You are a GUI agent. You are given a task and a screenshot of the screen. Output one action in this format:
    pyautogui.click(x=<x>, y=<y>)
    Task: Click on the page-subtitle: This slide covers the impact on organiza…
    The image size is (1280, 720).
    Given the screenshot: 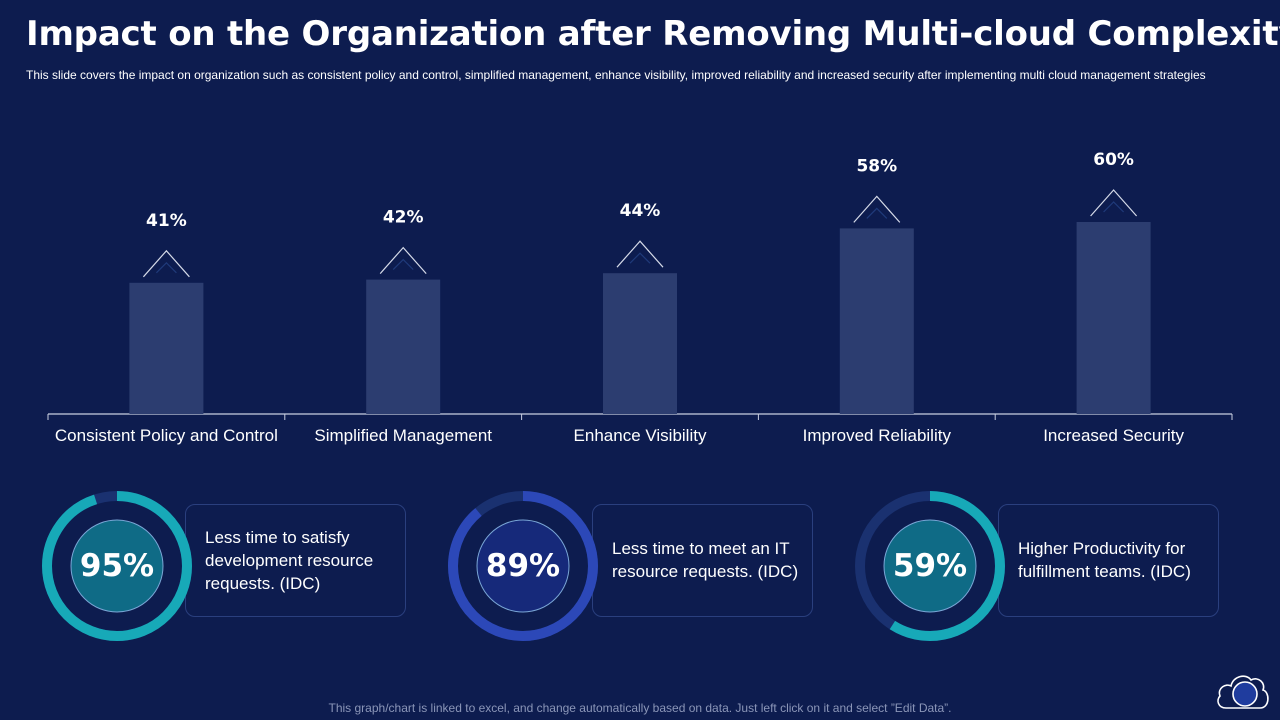 What is the action you would take?
    pyautogui.click(x=616, y=75)
    